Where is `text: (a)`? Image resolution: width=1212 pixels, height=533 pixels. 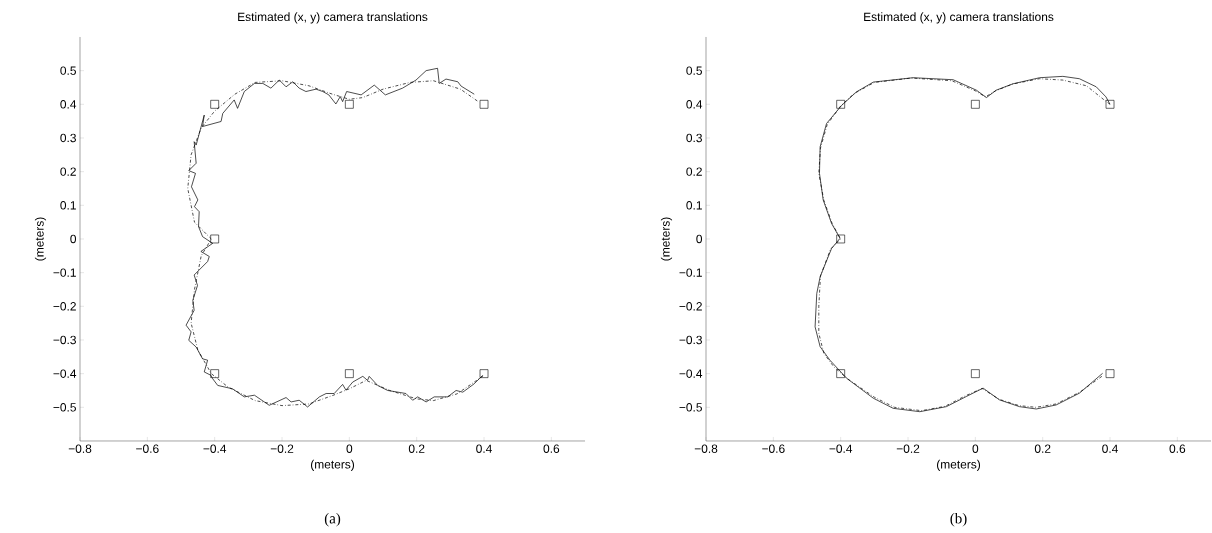 text: (a) is located at coordinates (332, 520).